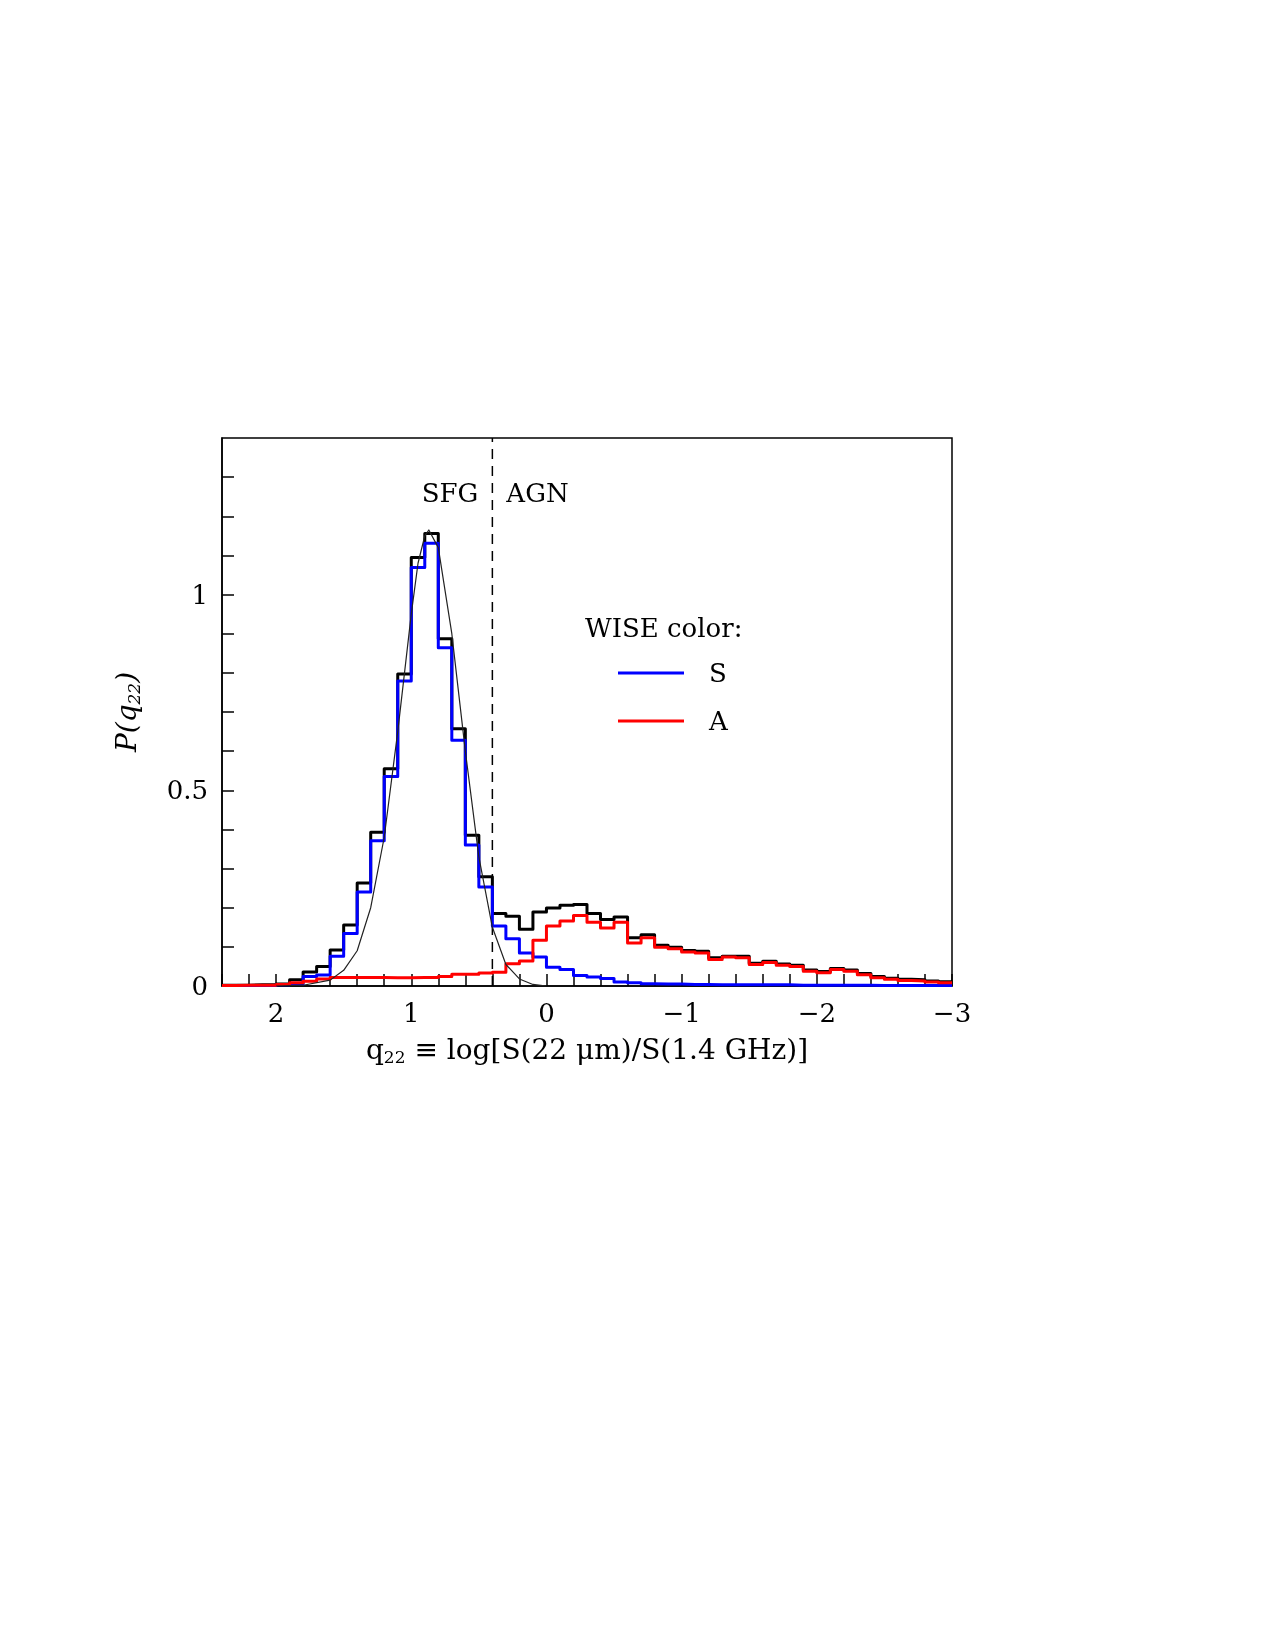 The image size is (1275, 1650). Describe the element at coordinates (276, 1013) in the screenshot. I see `x-tick-label: 2` at that location.